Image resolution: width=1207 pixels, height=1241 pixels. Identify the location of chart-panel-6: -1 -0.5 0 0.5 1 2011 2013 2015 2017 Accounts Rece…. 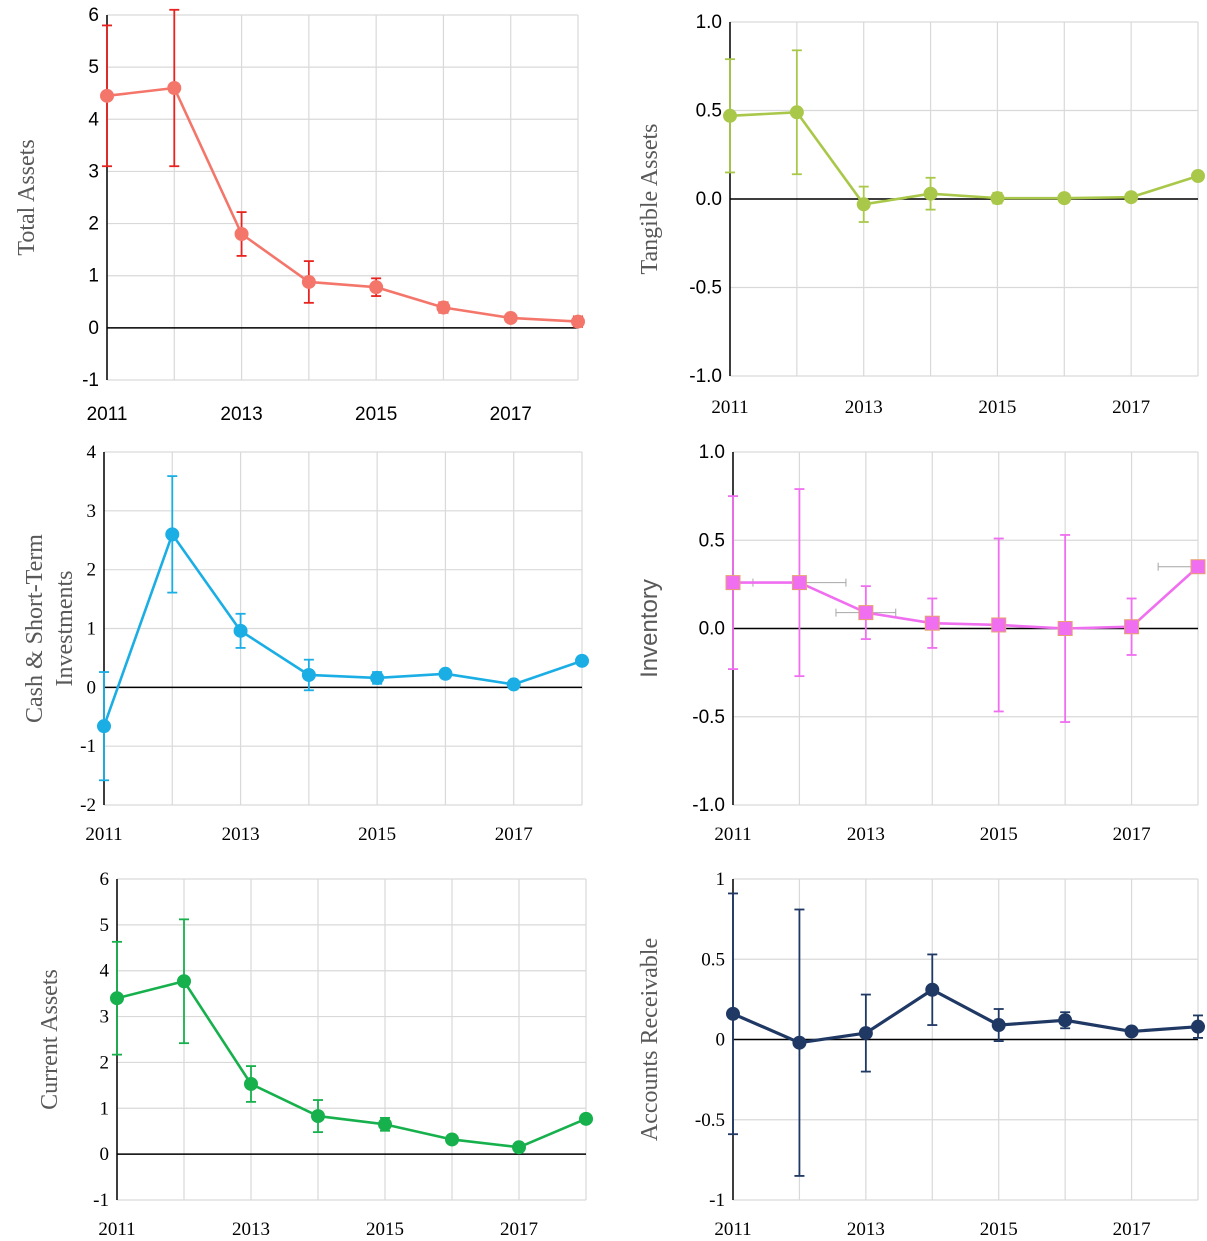
(921, 1054).